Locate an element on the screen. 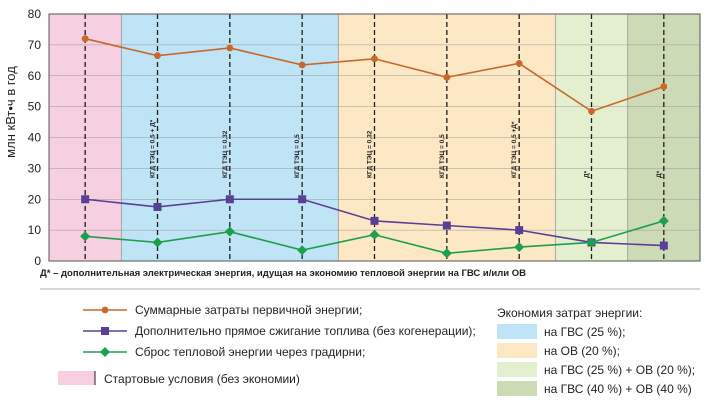 The width and height of the screenshot is (708, 411). y-axis: 0 10 20 30 40 50 60 70 80 is located at coordinates (35, 137).